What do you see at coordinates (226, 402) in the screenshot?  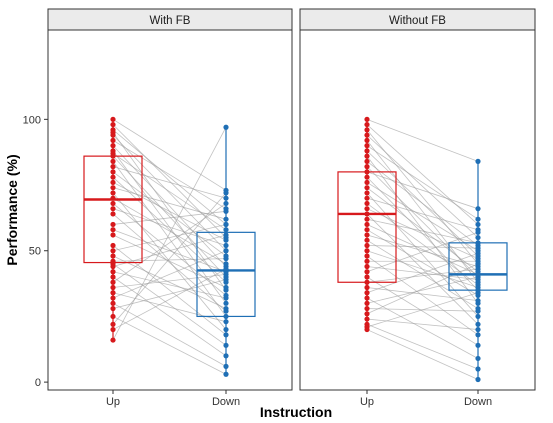 I see `x-tick-label: Down` at bounding box center [226, 402].